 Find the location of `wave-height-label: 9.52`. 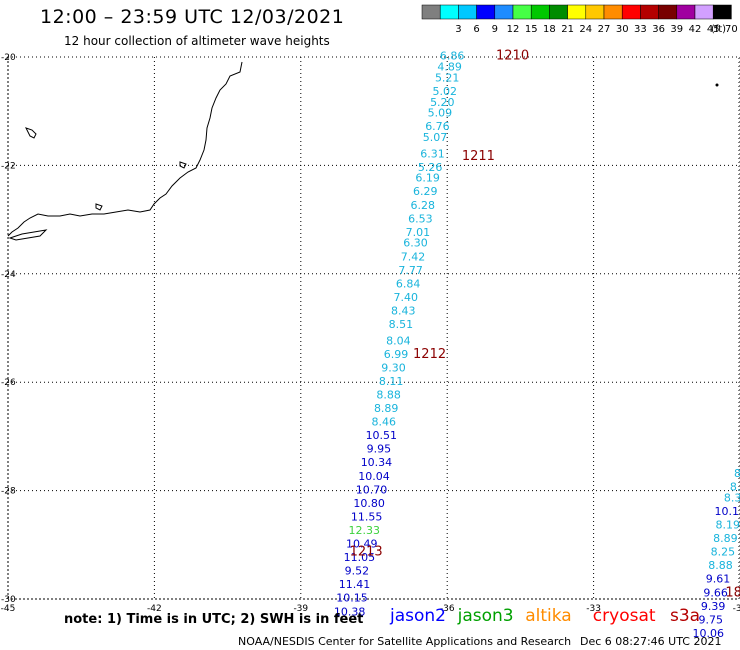

wave-height-label: 9.52 is located at coordinates (357, 571).